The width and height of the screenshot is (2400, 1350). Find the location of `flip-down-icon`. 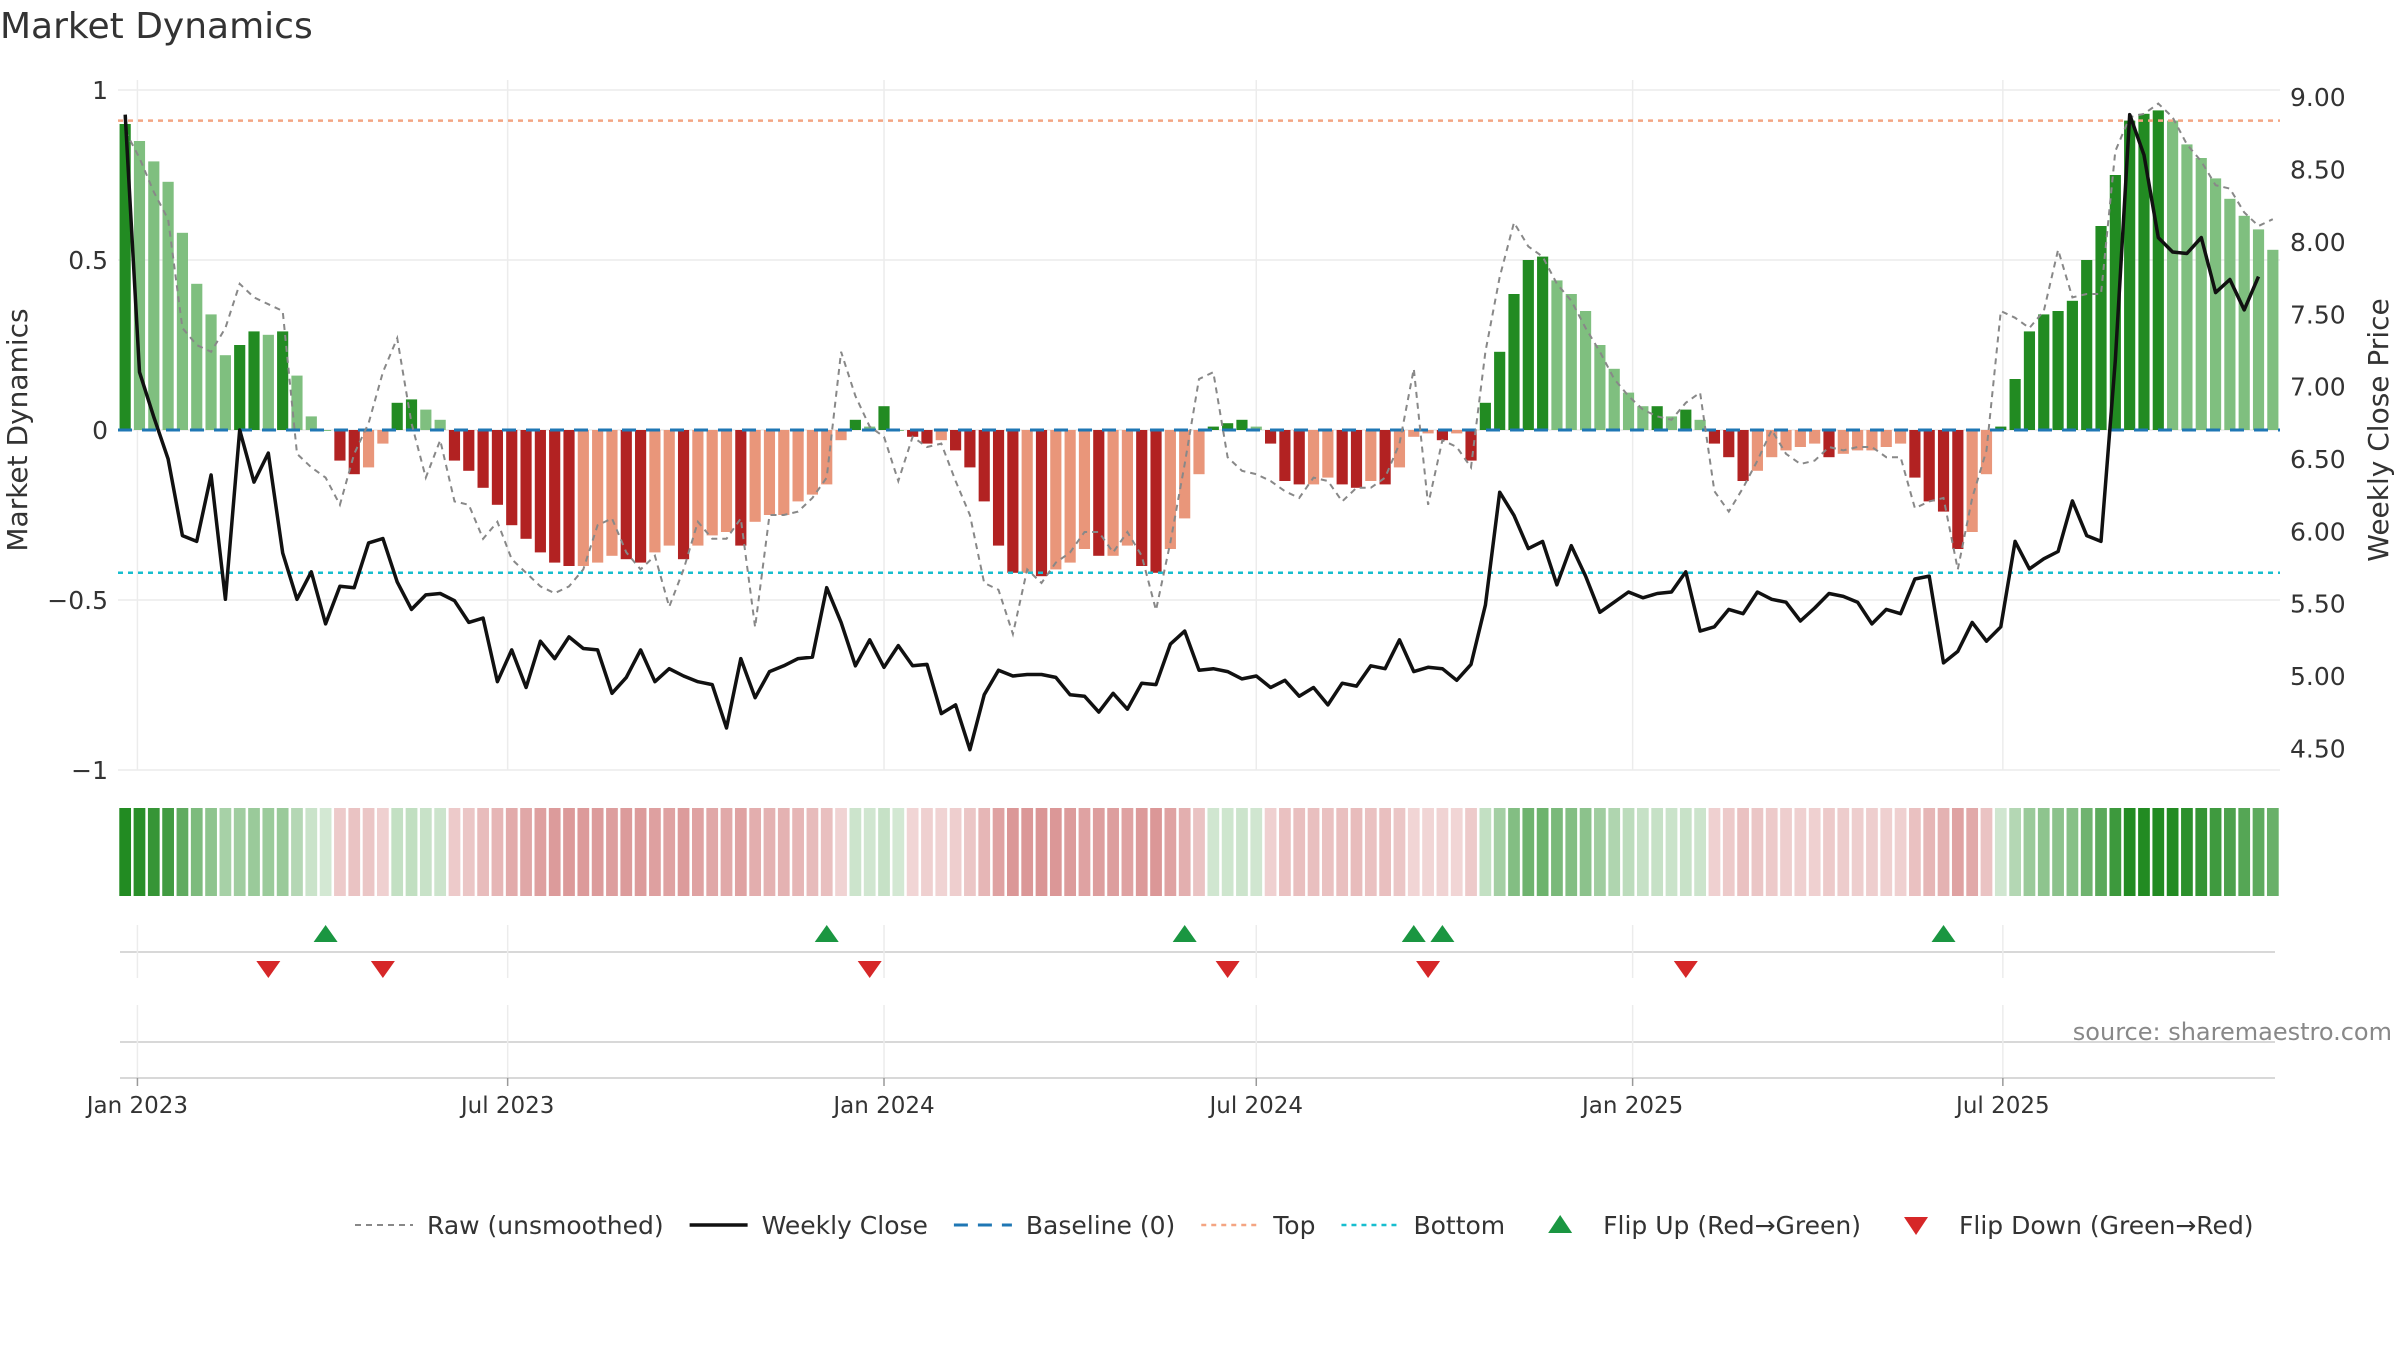

flip-down-icon is located at coordinates (1916, 1226).